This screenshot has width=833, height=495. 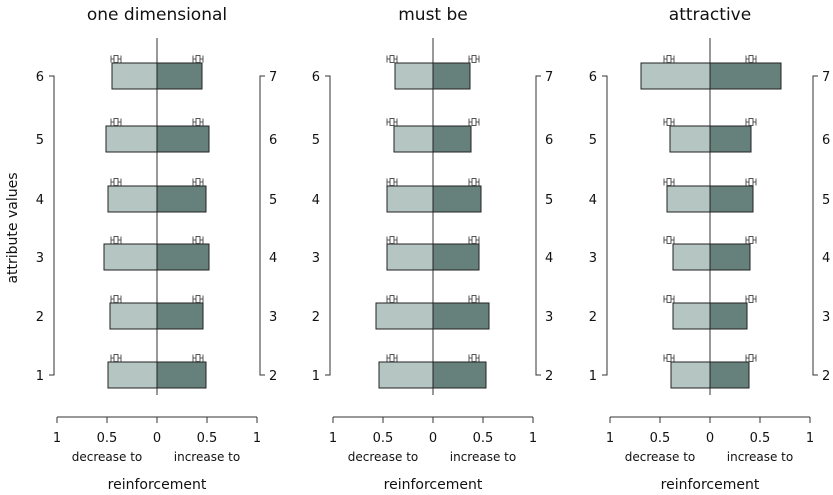 What do you see at coordinates (13, 227) in the screenshot?
I see `y-axis-label: attribute values` at bounding box center [13, 227].